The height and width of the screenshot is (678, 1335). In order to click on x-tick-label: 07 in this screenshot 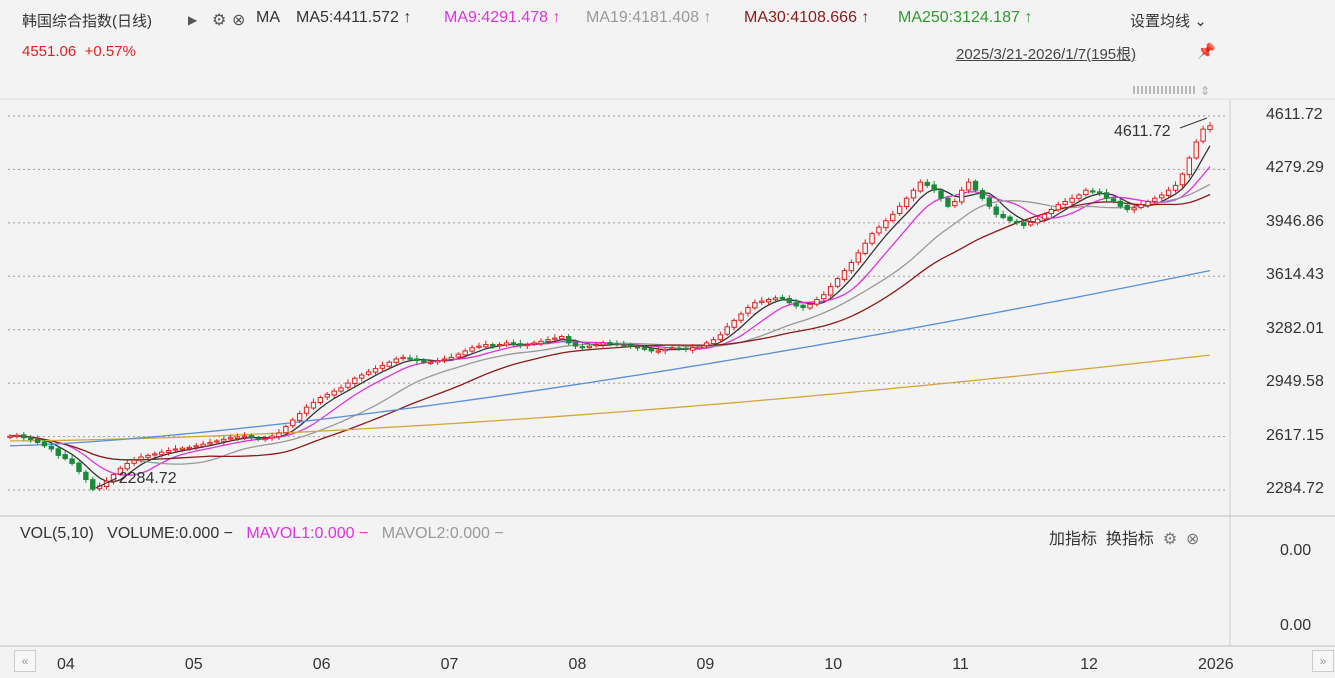, I will do `click(449, 664)`.